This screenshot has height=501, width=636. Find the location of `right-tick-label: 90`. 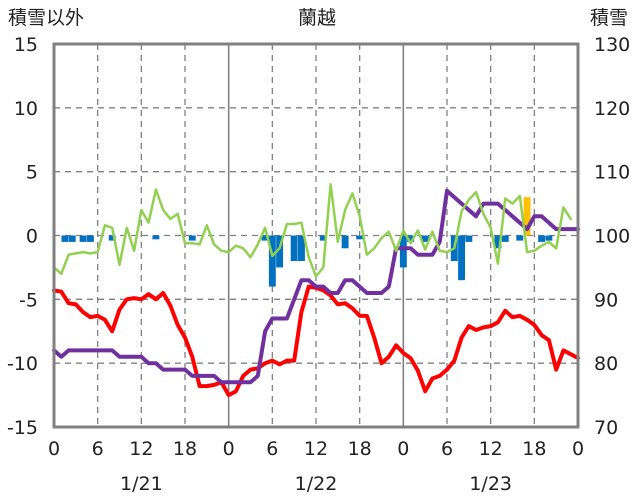

right-tick-label: 90 is located at coordinates (606, 300).